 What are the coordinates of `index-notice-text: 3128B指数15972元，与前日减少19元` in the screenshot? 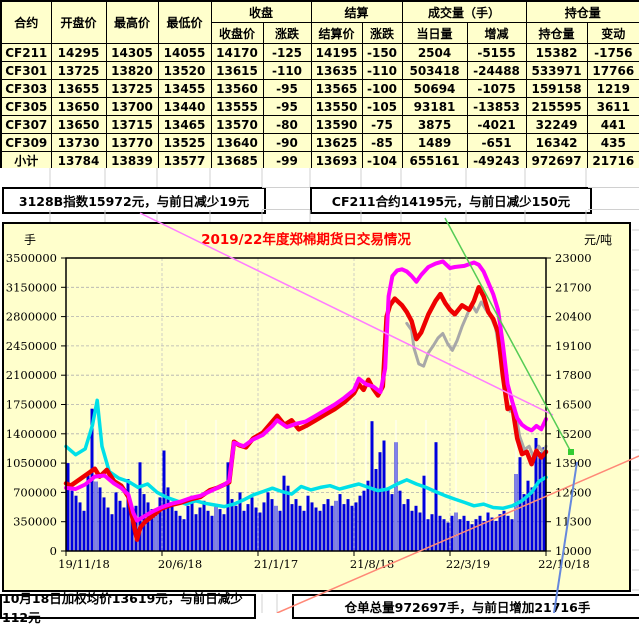 It's located at (134, 201).